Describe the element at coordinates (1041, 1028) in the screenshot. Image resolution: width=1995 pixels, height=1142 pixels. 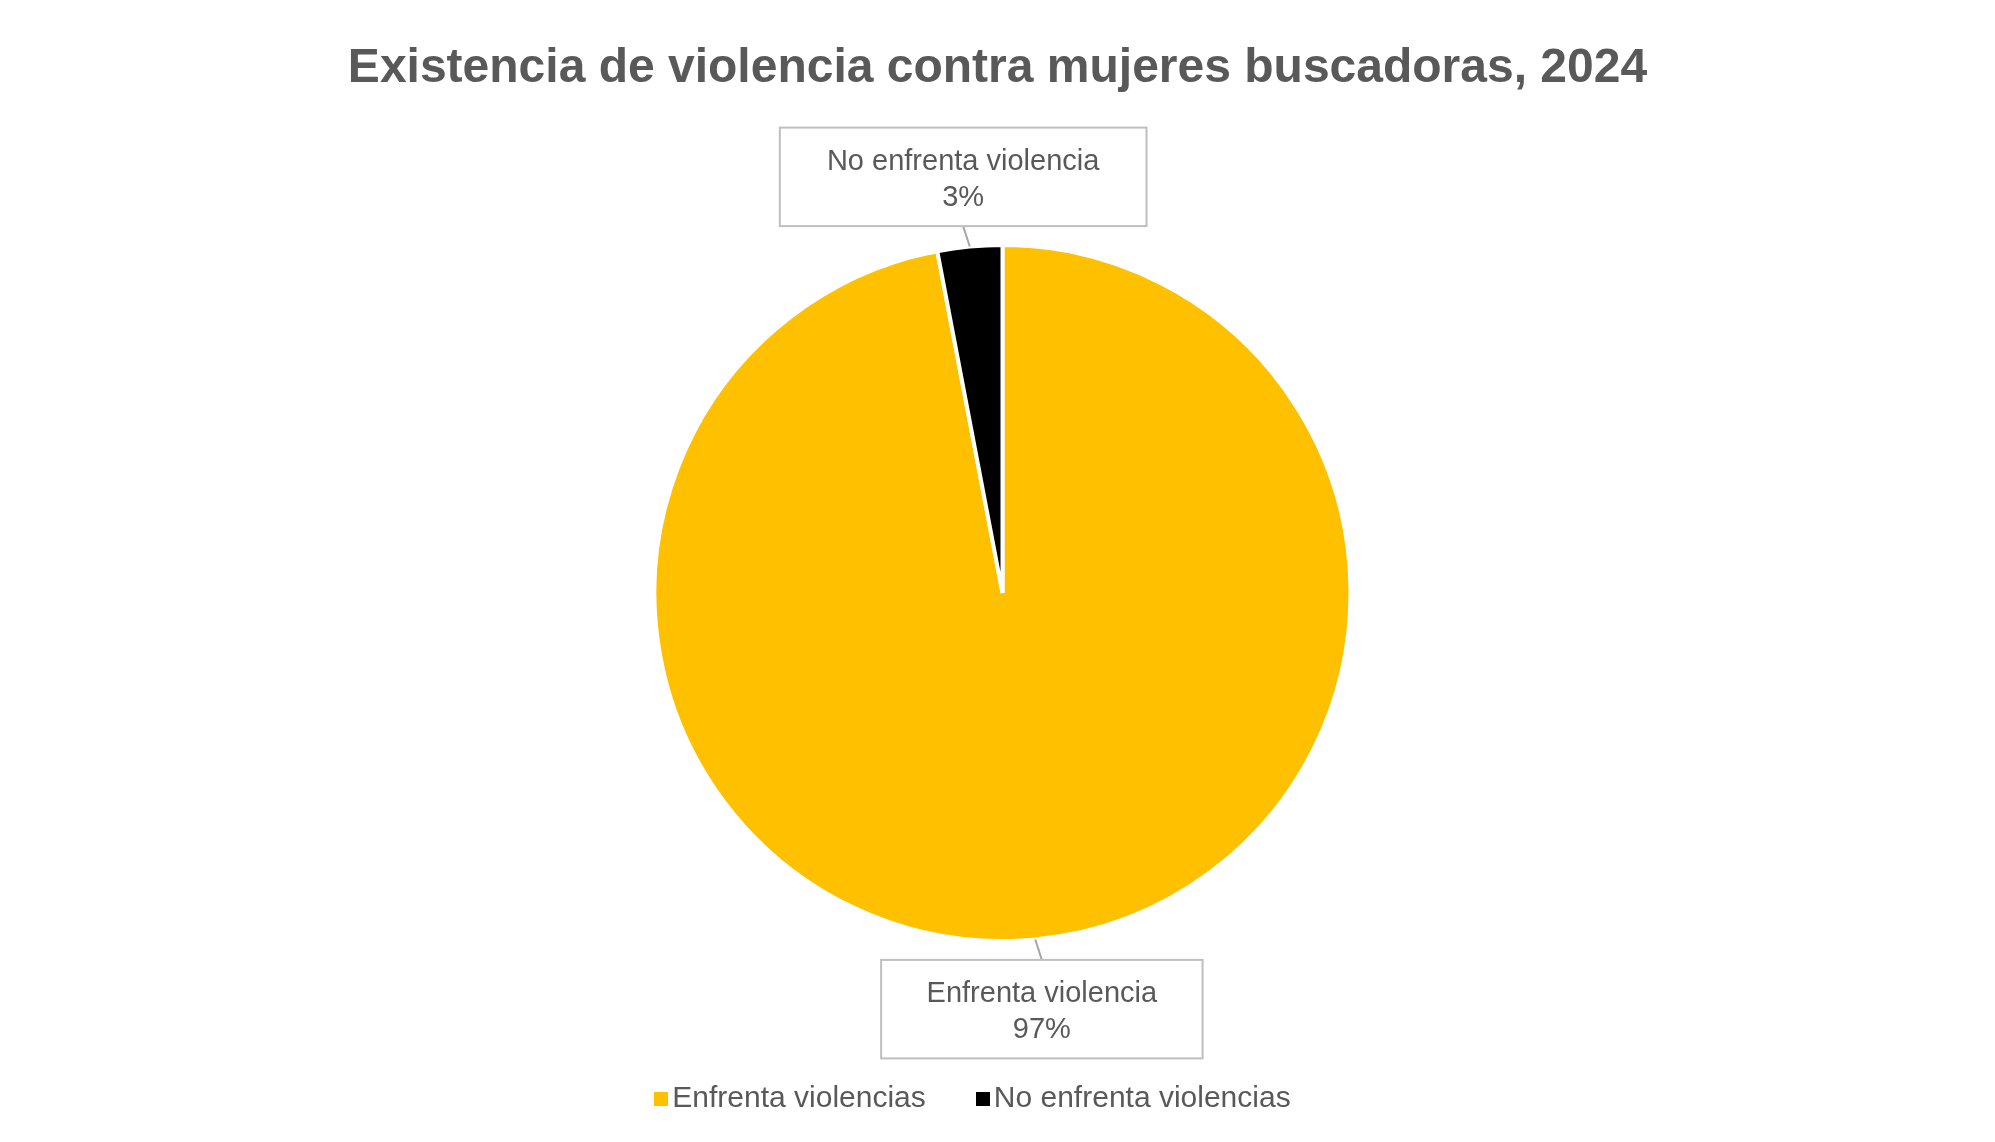
I see `data-label: 97%` at that location.